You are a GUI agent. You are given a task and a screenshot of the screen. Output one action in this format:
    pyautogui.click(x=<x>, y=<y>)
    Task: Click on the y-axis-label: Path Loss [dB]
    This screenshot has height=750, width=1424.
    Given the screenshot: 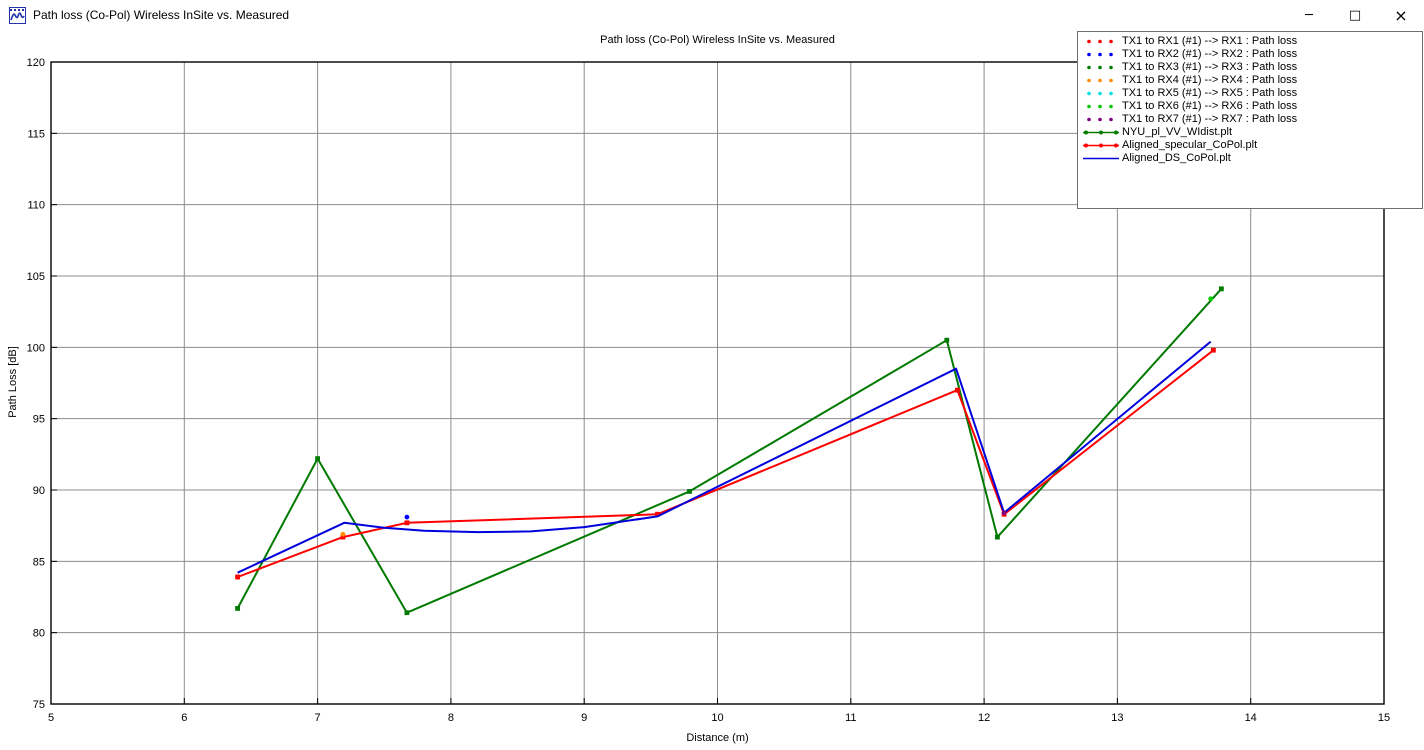 What is the action you would take?
    pyautogui.click(x=13, y=382)
    